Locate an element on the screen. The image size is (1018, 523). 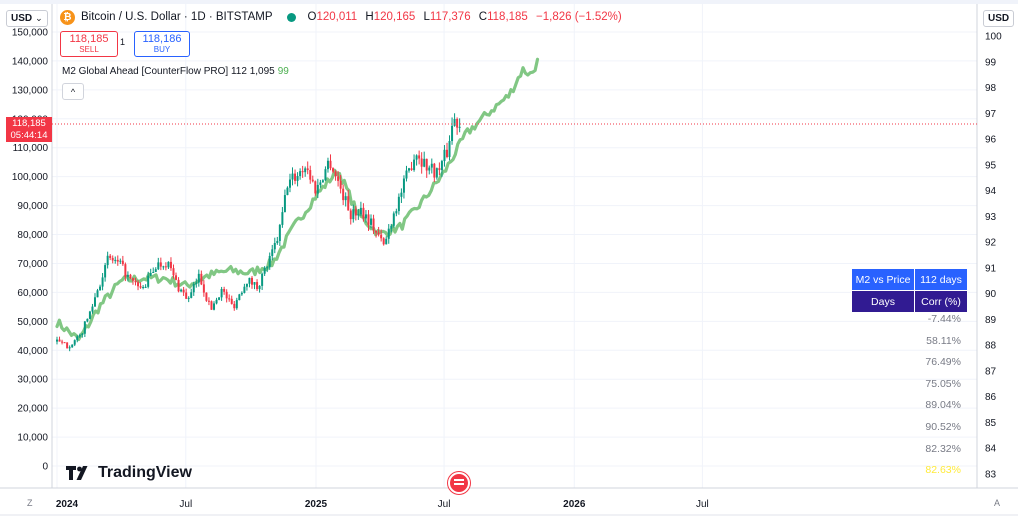
indicator-value: 99 is located at coordinates (283, 71).